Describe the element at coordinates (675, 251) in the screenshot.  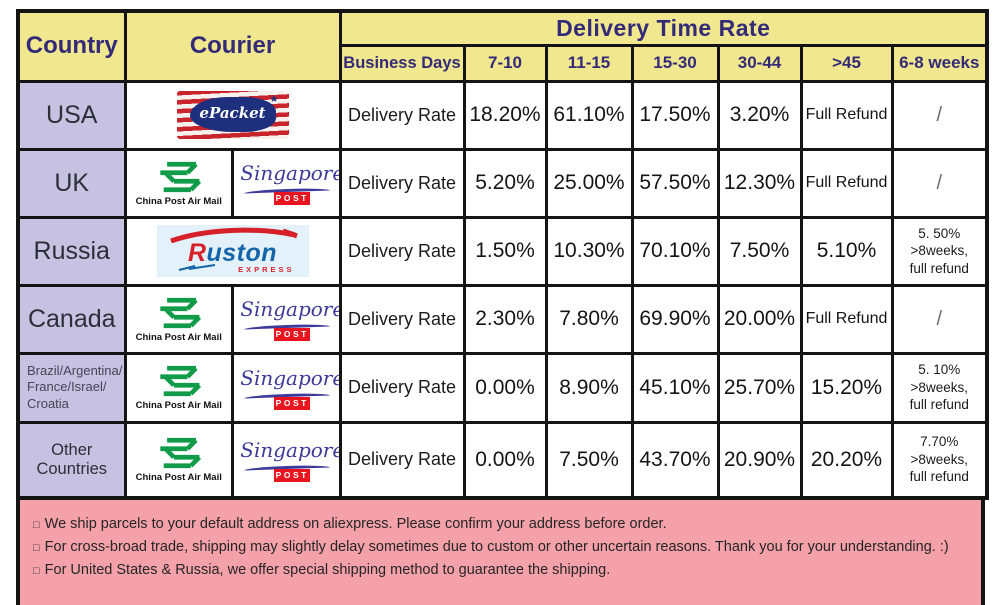
I see `rate-value: 70.10%` at that location.